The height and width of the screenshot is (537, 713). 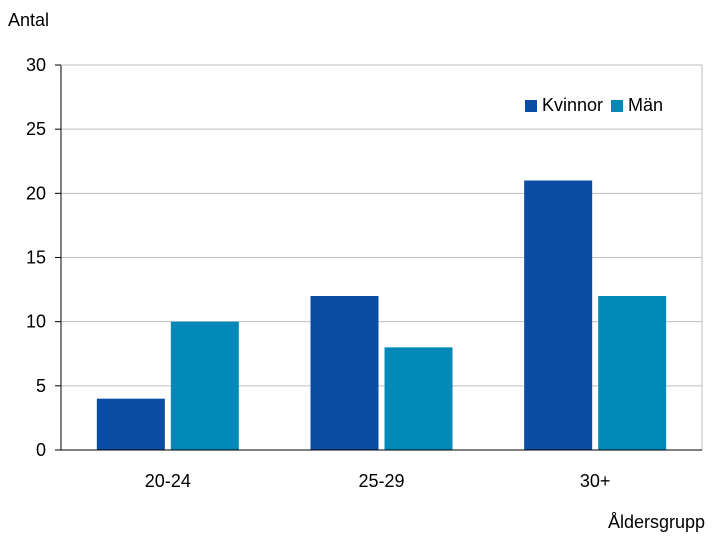 What do you see at coordinates (168, 481) in the screenshot?
I see `x-tick-label: 20-24` at bounding box center [168, 481].